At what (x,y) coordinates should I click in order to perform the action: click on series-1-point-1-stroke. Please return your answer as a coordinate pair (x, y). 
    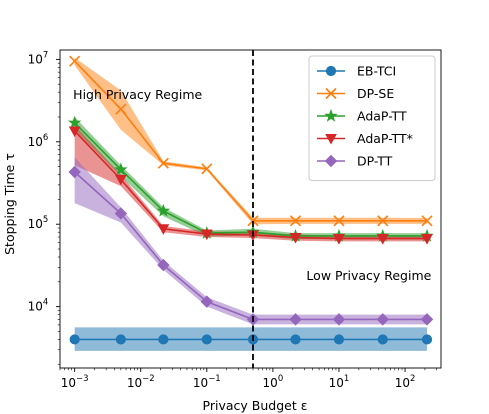
    Looking at the image, I should click on (121, 109).